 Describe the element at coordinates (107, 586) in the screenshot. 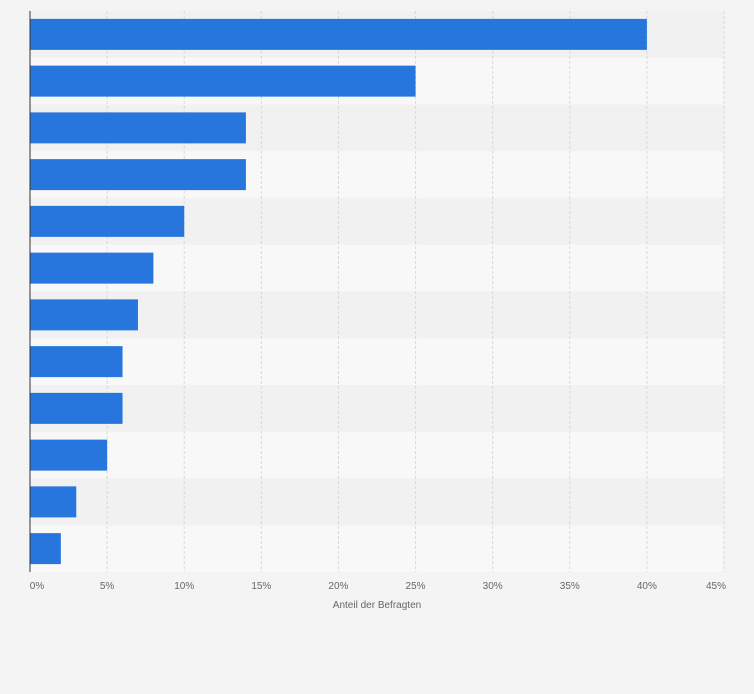

I see `x-tick-label: 5%` at that location.